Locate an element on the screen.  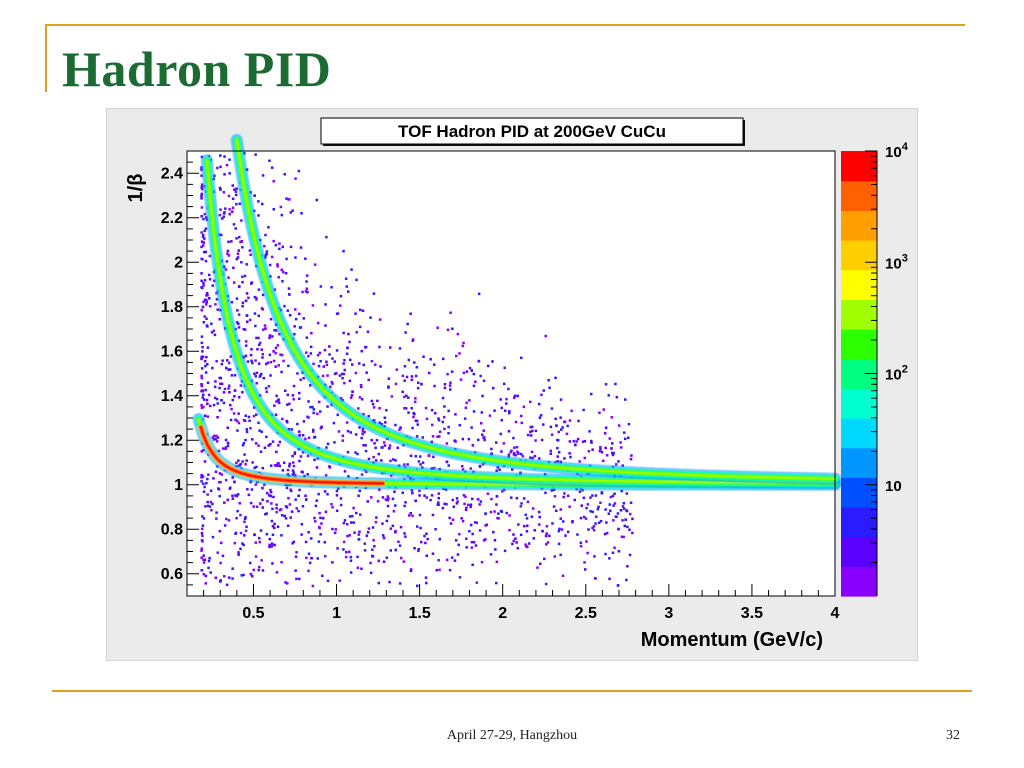
chart-title: TOF Hadron PID at 200GeV CuCu is located at coordinates (532, 131).